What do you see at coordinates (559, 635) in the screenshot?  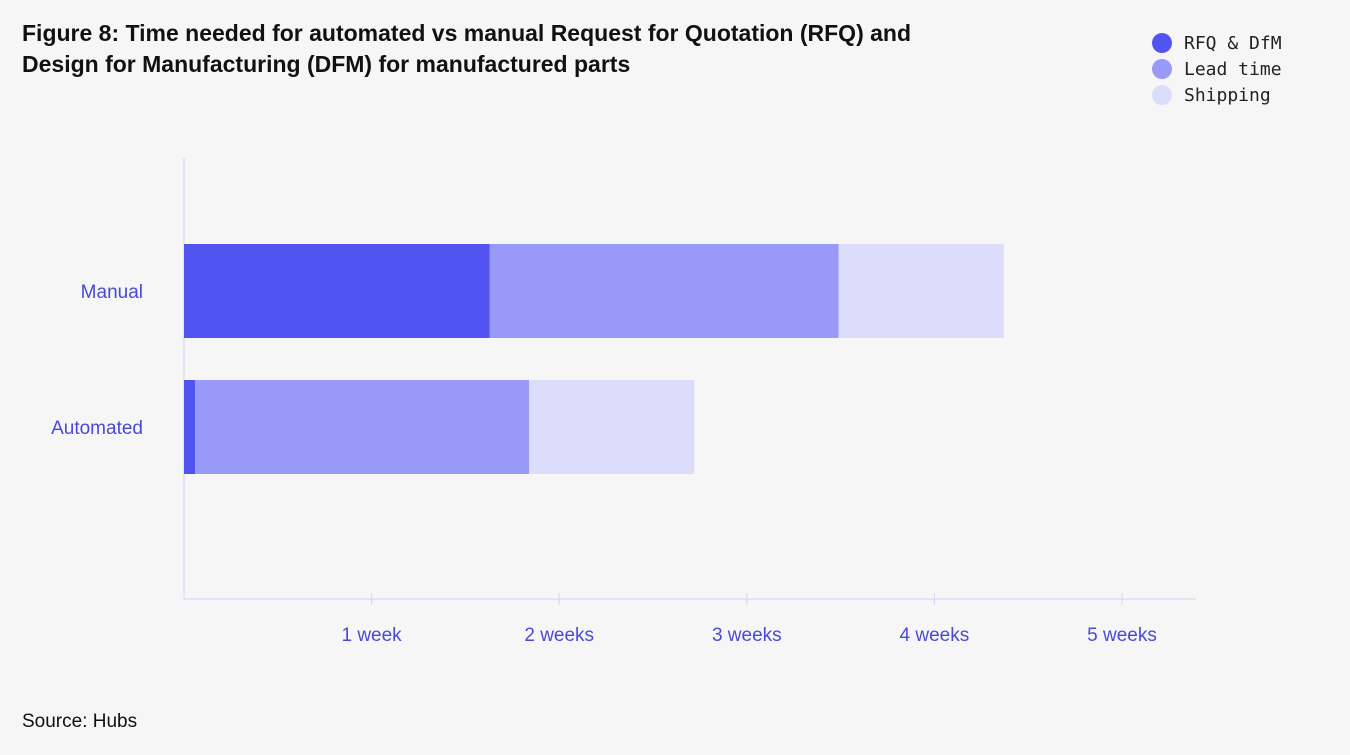 I see `x-tick-label-2: 2 weeks` at bounding box center [559, 635].